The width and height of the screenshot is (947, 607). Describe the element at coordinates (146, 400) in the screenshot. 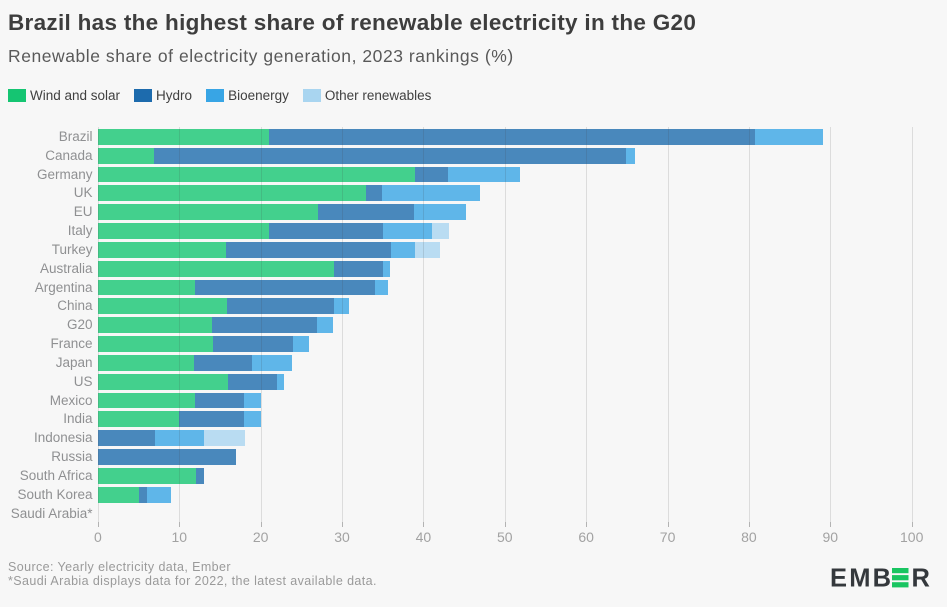

I see `bar-segment-mexico-wind-and-solar` at that location.